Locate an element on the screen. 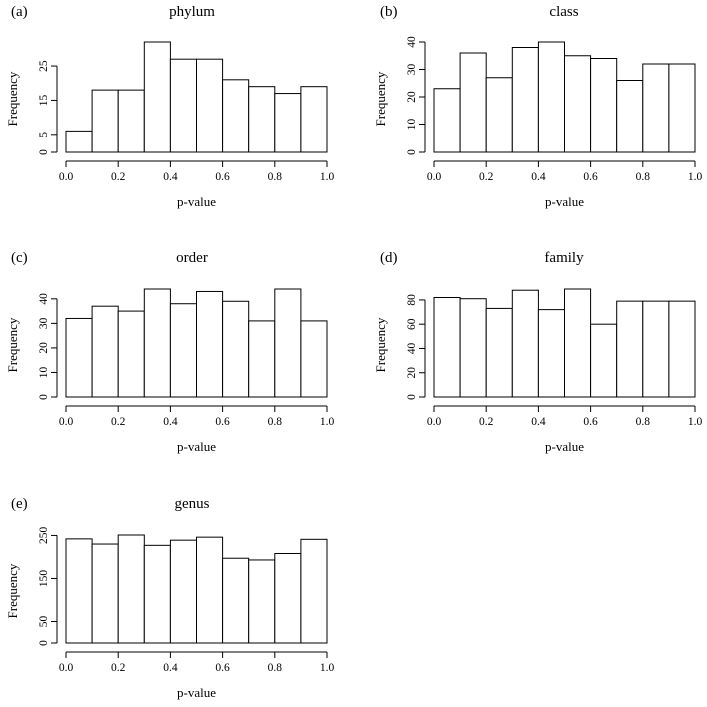 The width and height of the screenshot is (707, 707). panel-label: (e) is located at coordinates (19, 504).